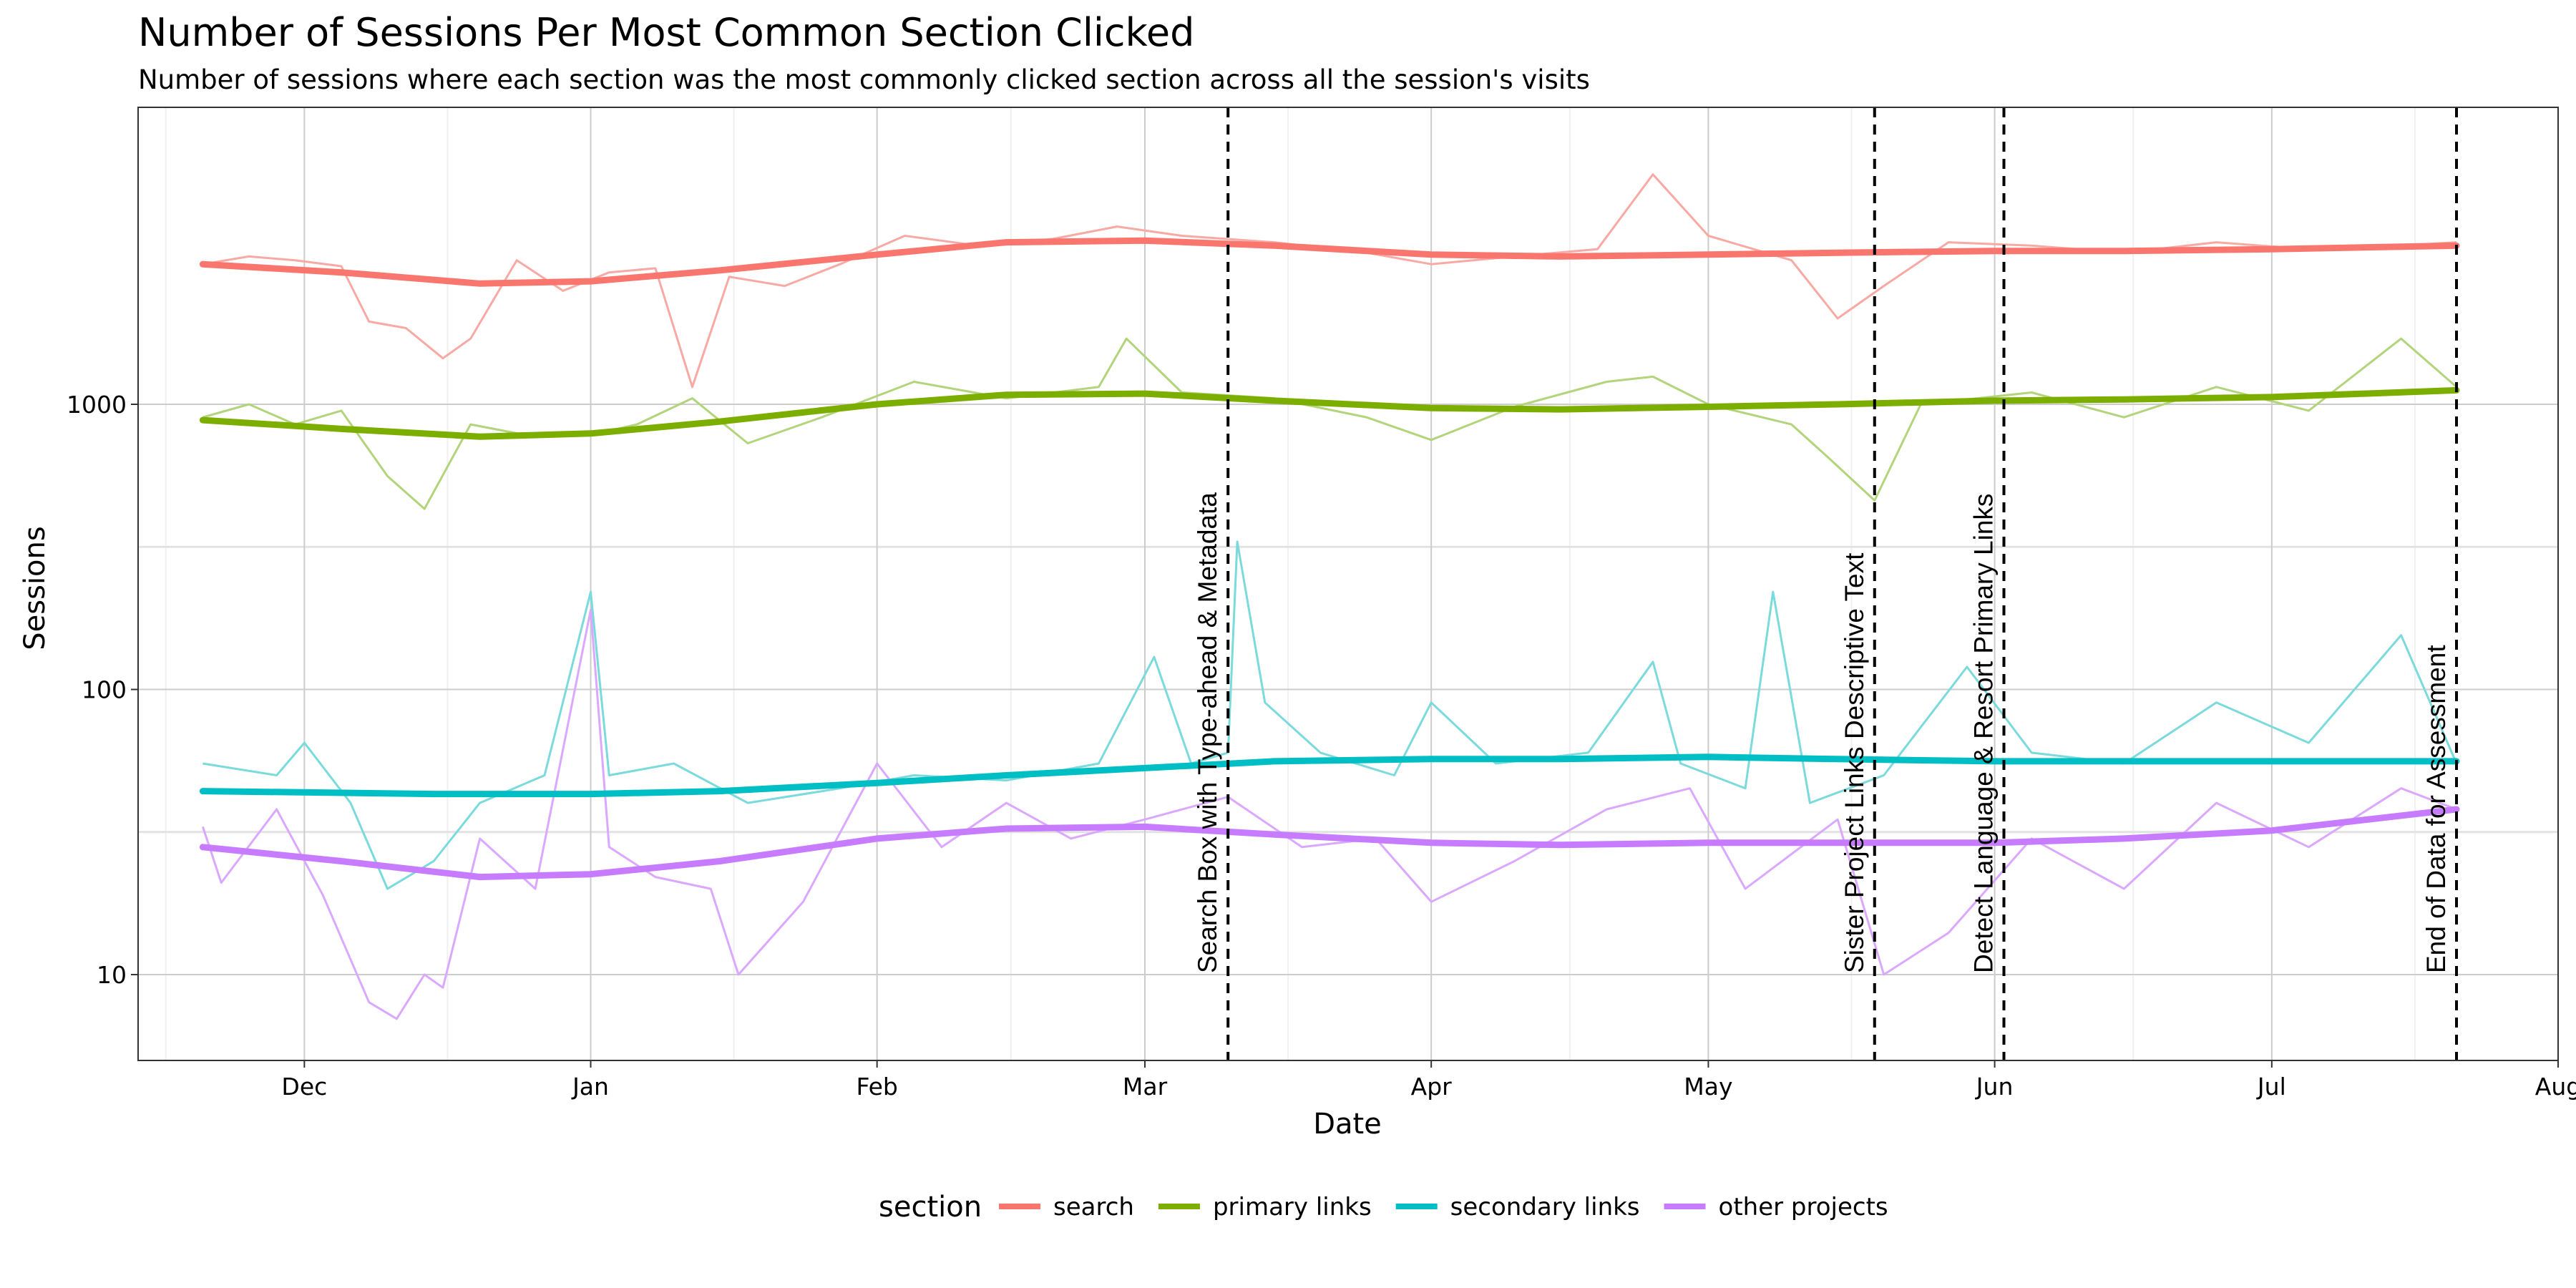 The image size is (2576, 1288). Describe the element at coordinates (1708, 1087) in the screenshot. I see `x-tick-label: May` at that location.